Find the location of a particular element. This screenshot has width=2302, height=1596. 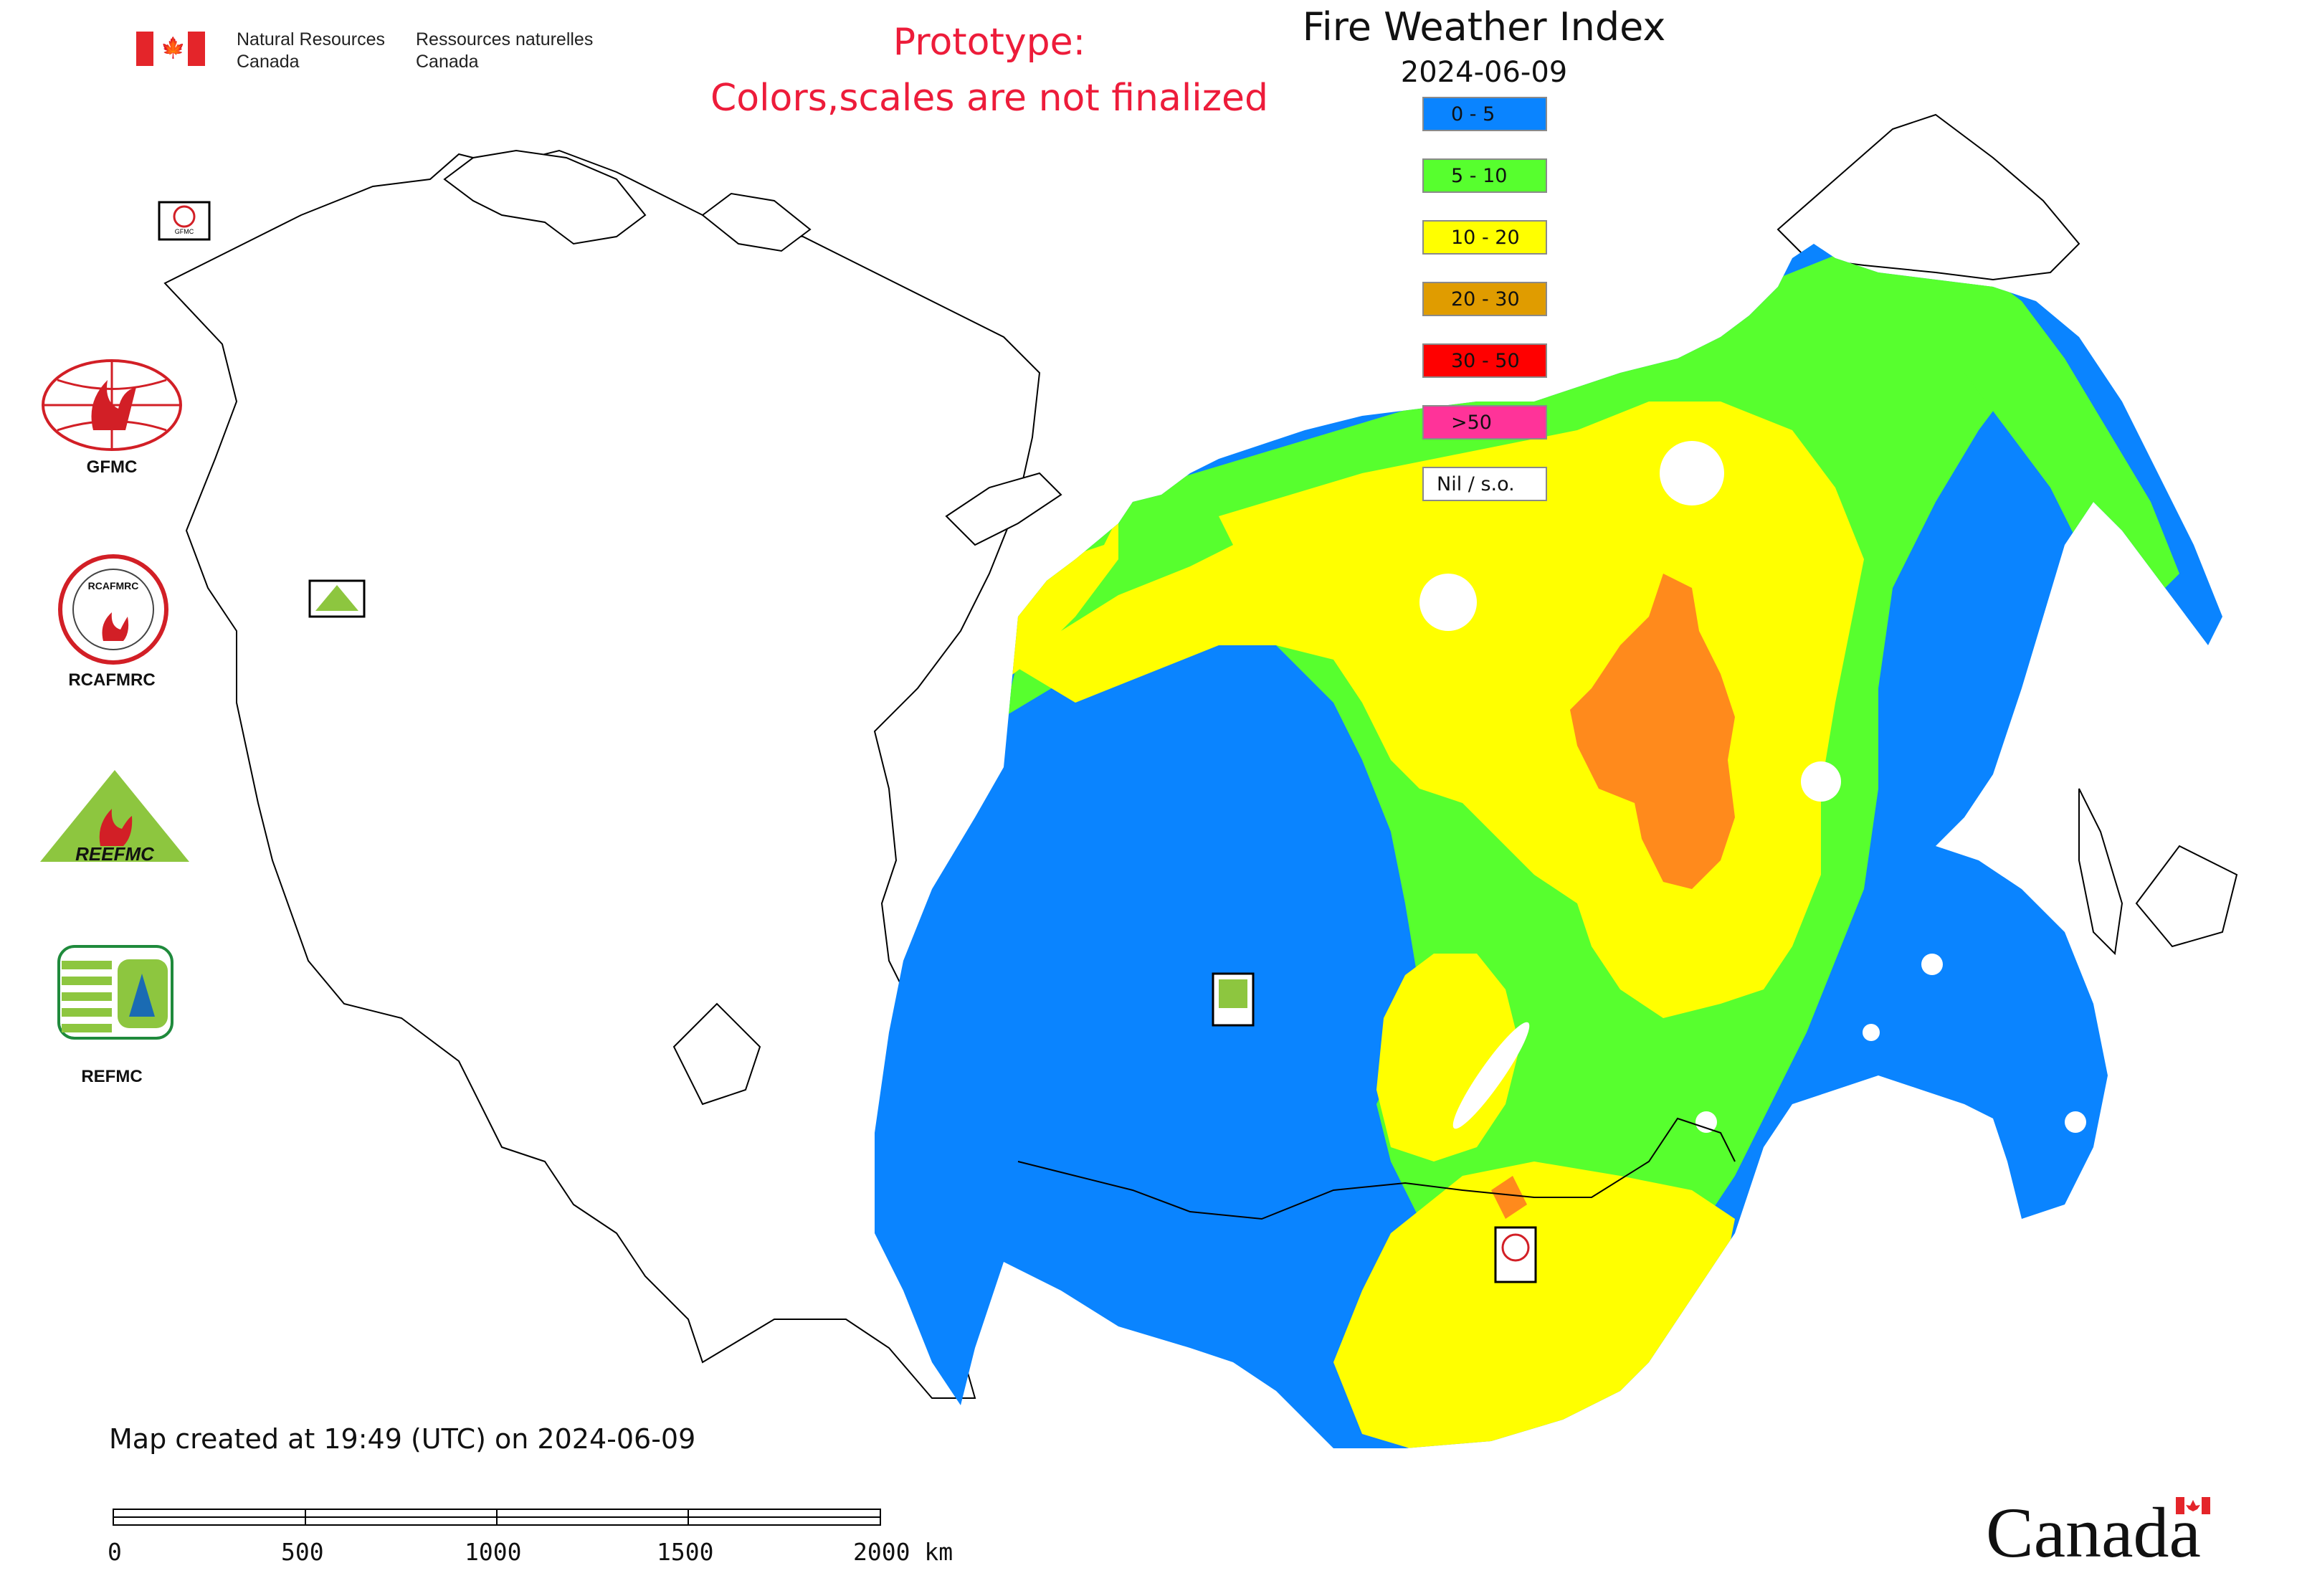

legend-item-over-50: >50 is located at coordinates (1484, 422).